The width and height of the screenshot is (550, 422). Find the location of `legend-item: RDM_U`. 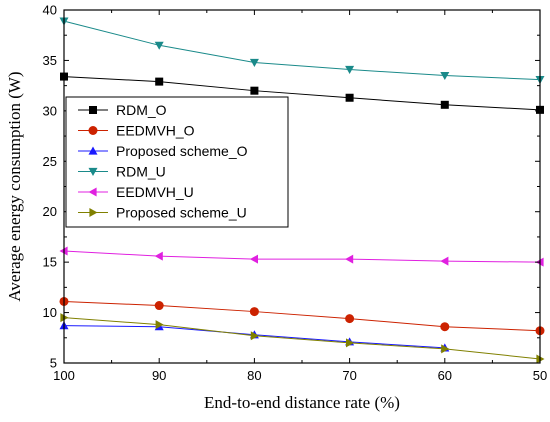

legend-item: RDM_U is located at coordinates (122, 172).